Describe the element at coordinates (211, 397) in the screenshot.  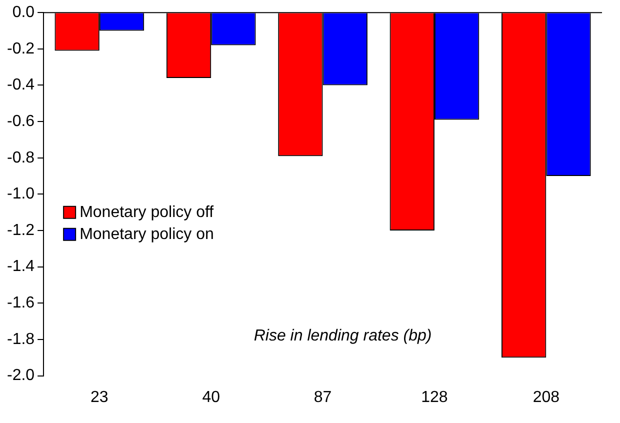
I see `x-tick-label: 40` at that location.